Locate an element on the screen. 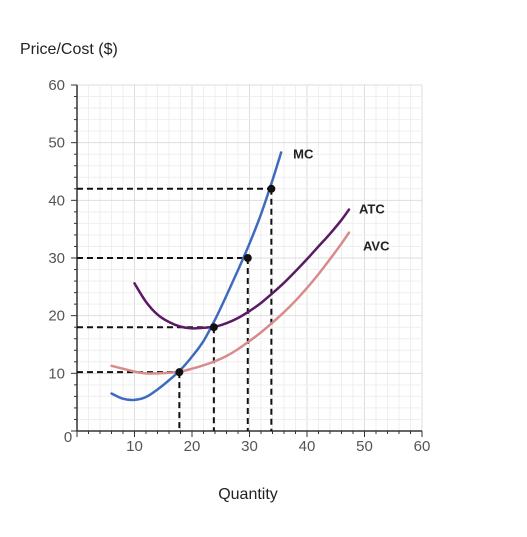  atc-label: ATC is located at coordinates (372, 209).